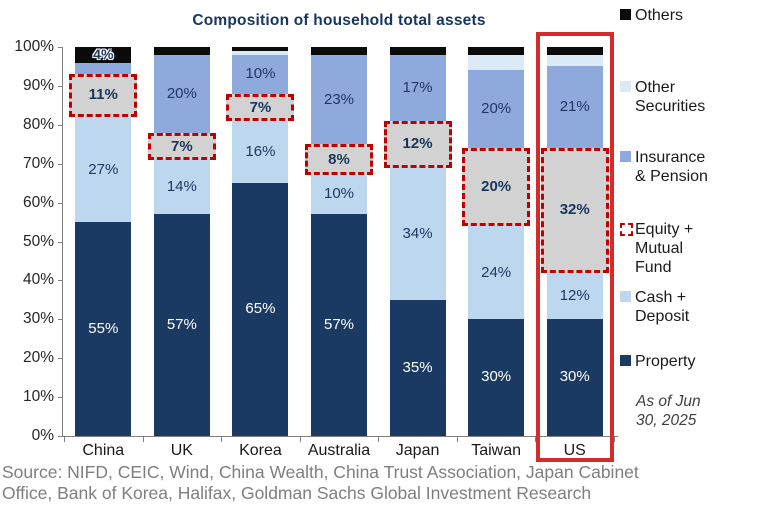  I want to click on bar-segment-taiwan-insurance-pension: 20%, so click(496, 109).